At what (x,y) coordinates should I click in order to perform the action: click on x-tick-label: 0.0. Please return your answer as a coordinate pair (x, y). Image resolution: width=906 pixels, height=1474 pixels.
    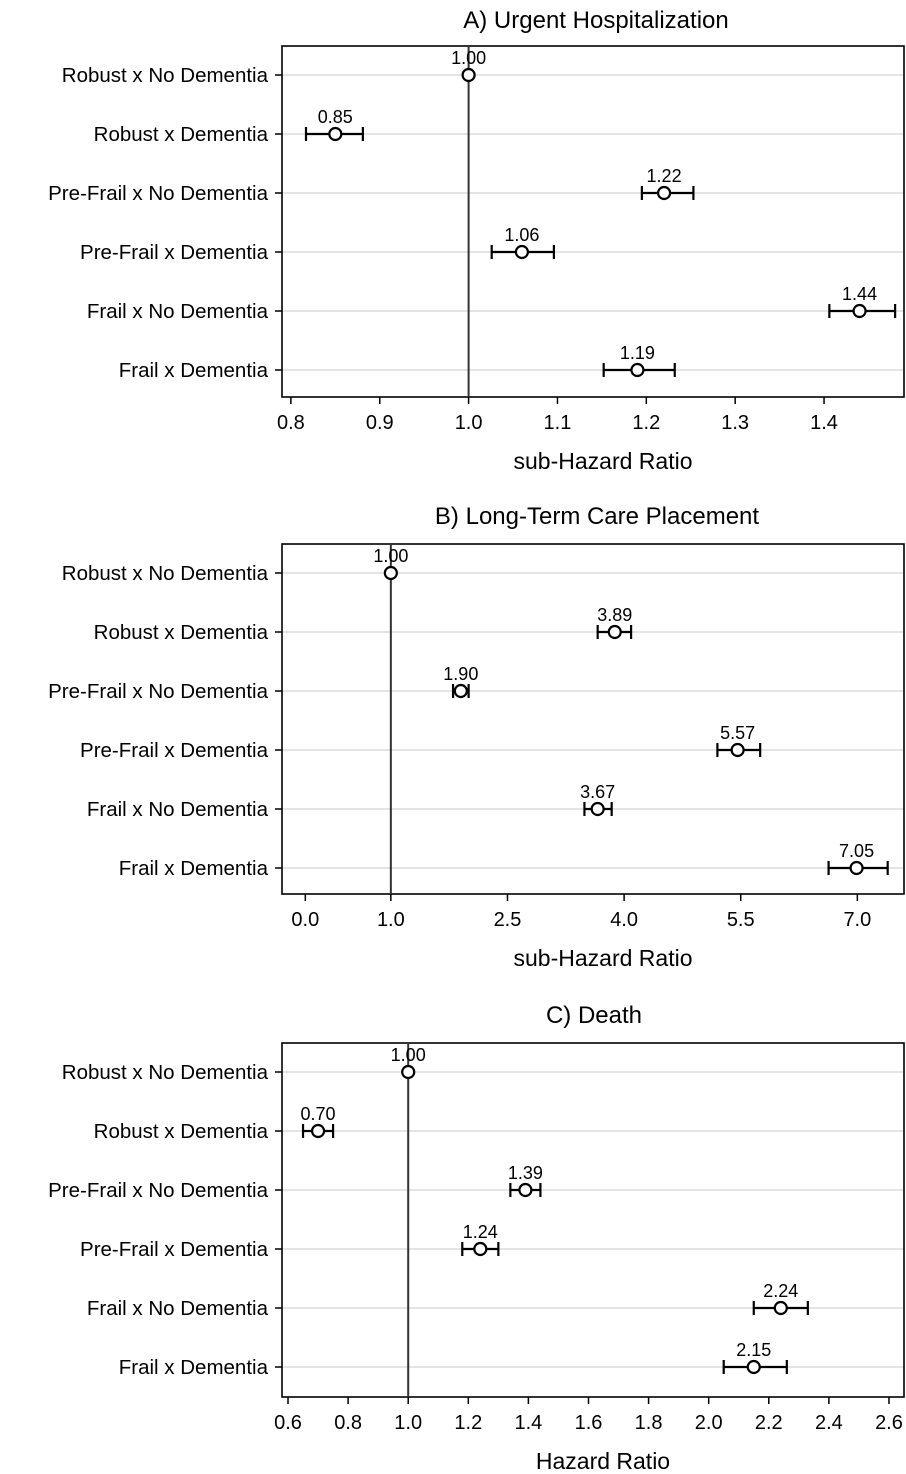
    Looking at the image, I should click on (305, 920).